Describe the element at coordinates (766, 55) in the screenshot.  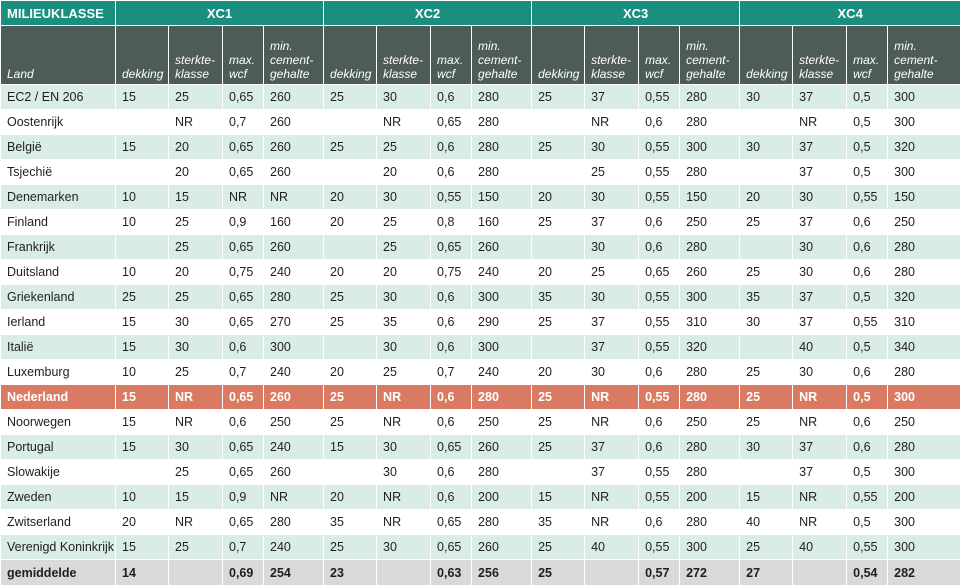
I see `sub-header-dekking: dekking` at that location.